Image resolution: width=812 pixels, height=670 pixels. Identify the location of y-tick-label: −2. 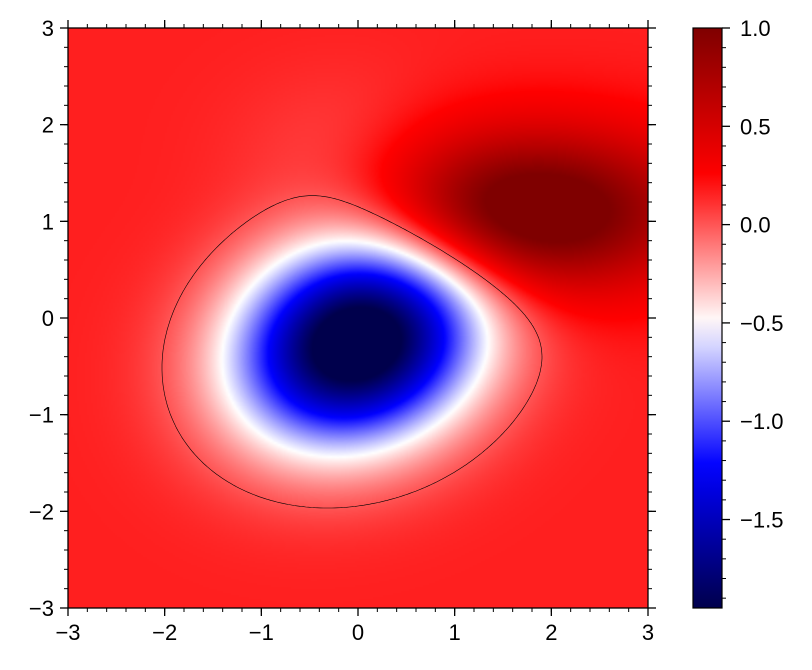
(41, 511).